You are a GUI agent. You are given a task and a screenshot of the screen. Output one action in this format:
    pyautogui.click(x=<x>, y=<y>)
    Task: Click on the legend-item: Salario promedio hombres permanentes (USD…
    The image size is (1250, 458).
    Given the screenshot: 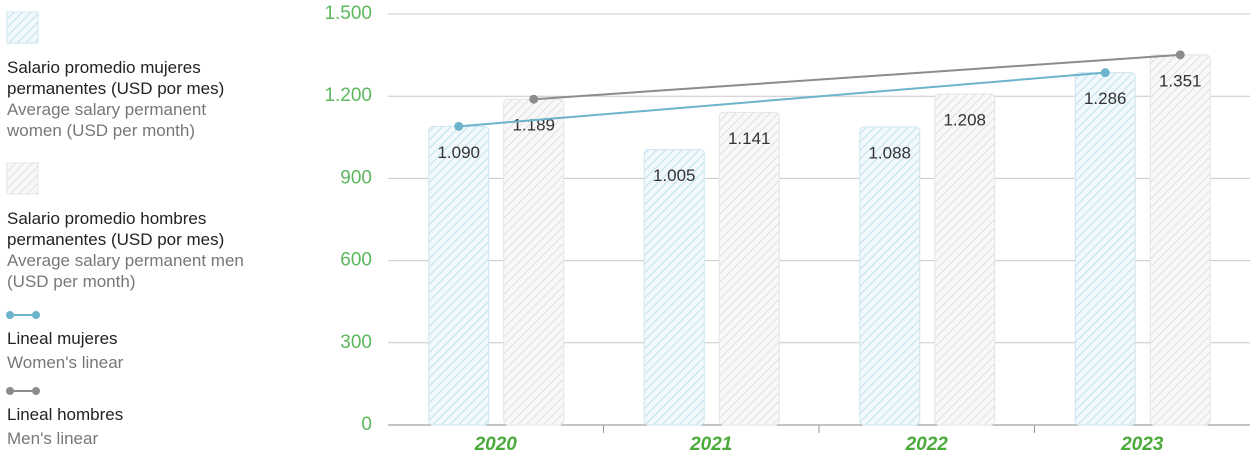 What is the action you would take?
    pyautogui.click(x=125, y=226)
    